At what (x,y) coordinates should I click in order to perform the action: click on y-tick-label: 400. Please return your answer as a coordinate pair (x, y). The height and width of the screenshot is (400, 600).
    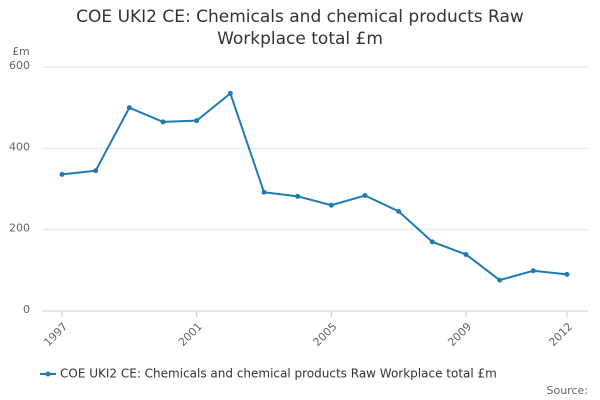
    Looking at the image, I should click on (19, 146).